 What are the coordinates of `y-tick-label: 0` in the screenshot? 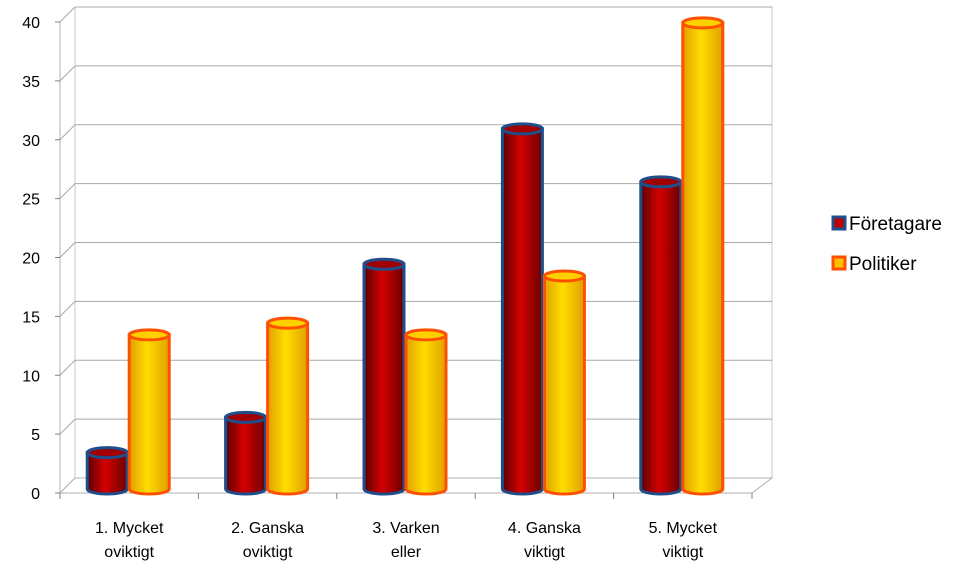 It's located at (35, 494).